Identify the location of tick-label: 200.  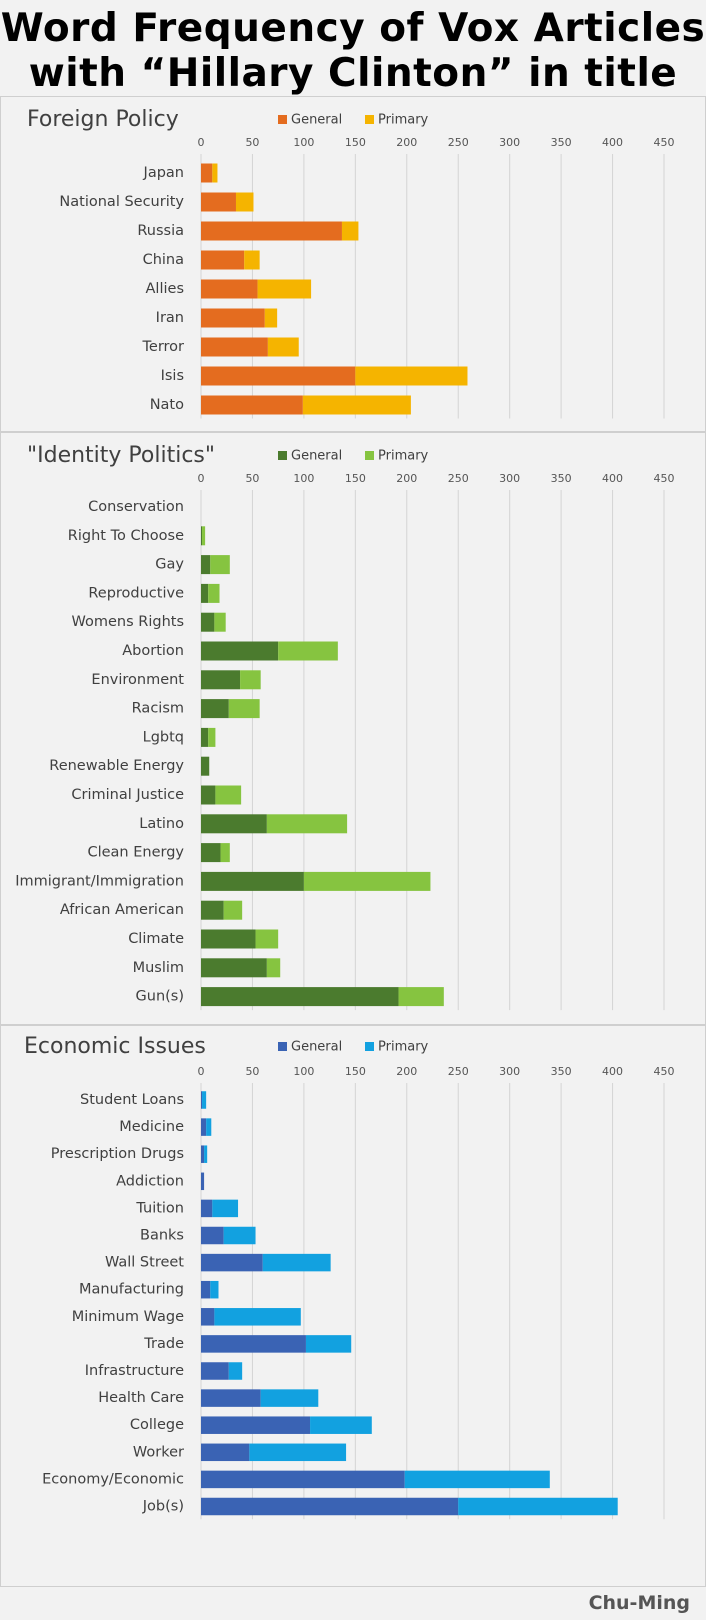
(406, 478).